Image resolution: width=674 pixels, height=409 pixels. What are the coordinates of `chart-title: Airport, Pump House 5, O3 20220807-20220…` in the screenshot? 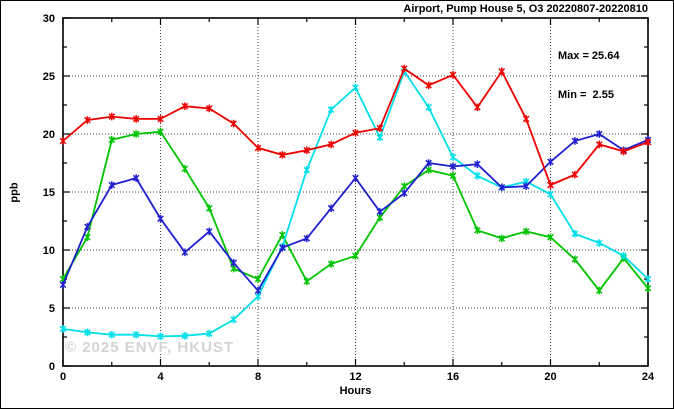 It's located at (525, 9).